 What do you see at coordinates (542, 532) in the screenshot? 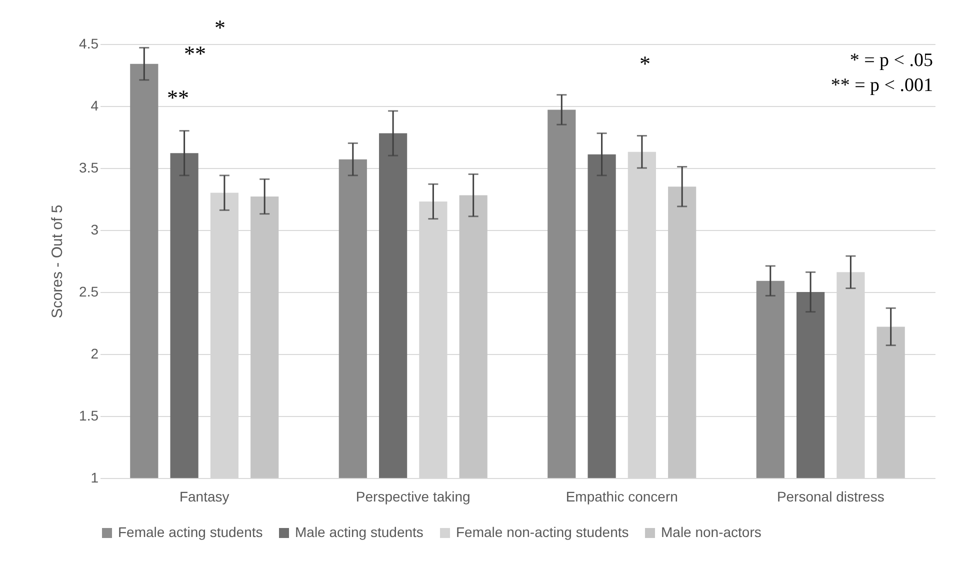
I see `legend-label: Female non-acting students` at bounding box center [542, 532].